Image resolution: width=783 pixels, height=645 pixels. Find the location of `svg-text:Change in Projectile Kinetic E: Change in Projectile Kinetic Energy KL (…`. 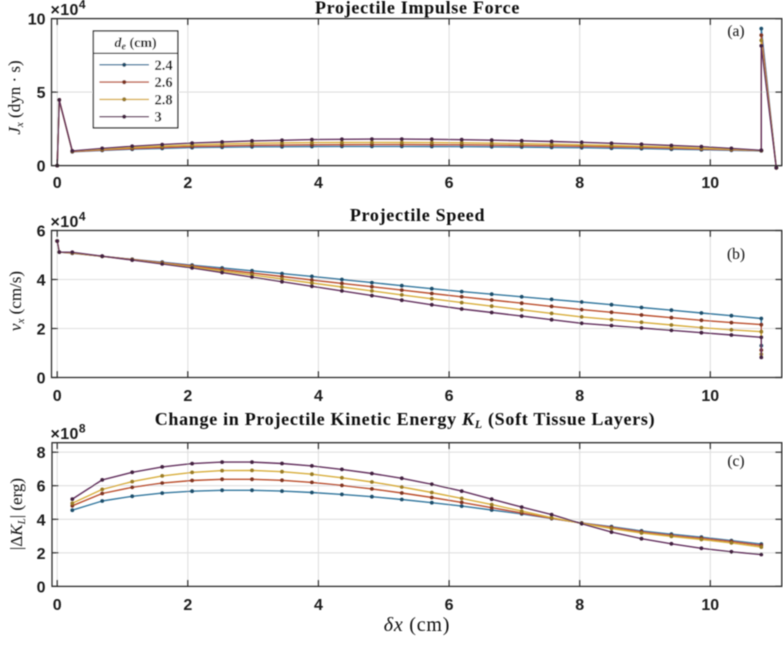

svg-text:Change in Projectile Kinetic E: Change in Projectile Kinetic Energy KL (… is located at coordinates (405, 420).